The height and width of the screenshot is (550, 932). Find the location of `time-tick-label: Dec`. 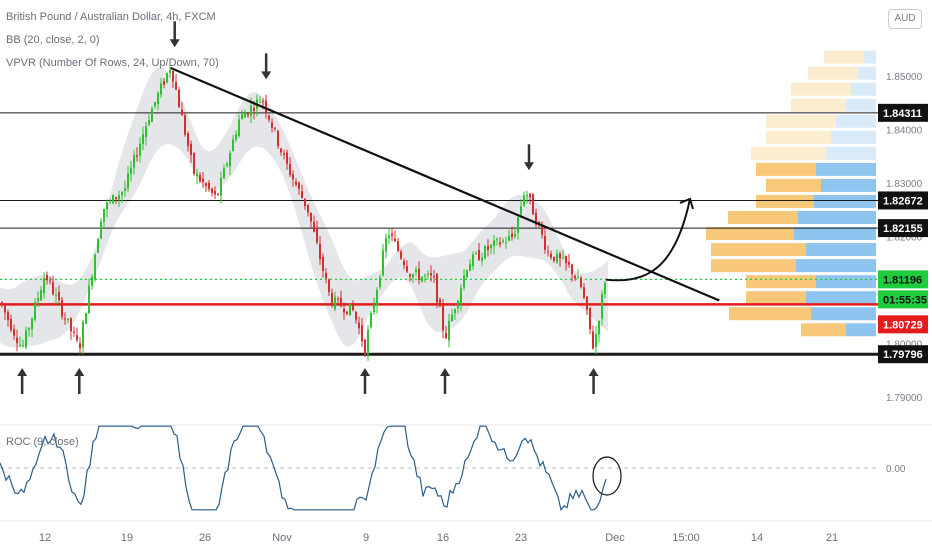

time-tick-label: Dec is located at coordinates (615, 538).